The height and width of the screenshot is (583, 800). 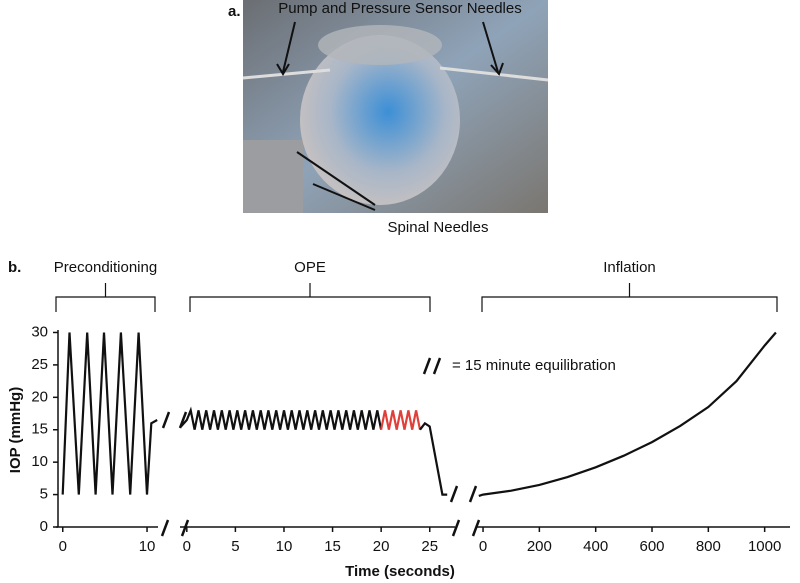 I want to click on y-tick-label: 30, so click(x=39, y=331).